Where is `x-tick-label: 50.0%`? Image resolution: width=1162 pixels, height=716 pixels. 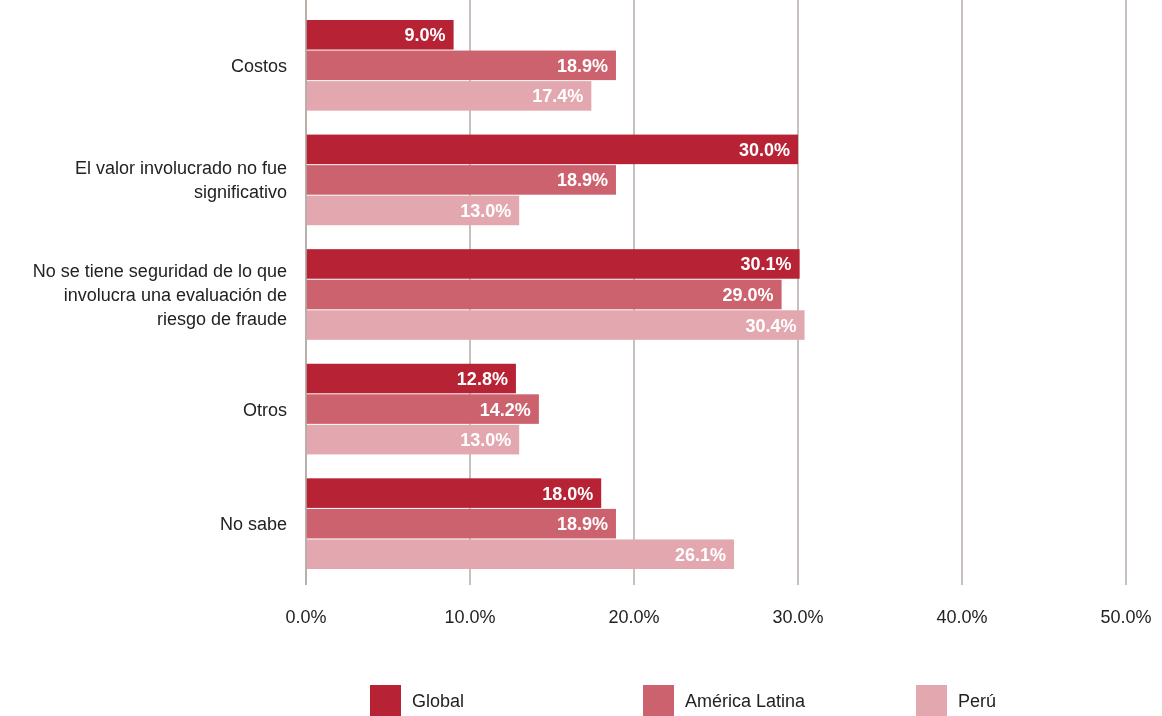 x-tick-label: 50.0% is located at coordinates (1126, 617).